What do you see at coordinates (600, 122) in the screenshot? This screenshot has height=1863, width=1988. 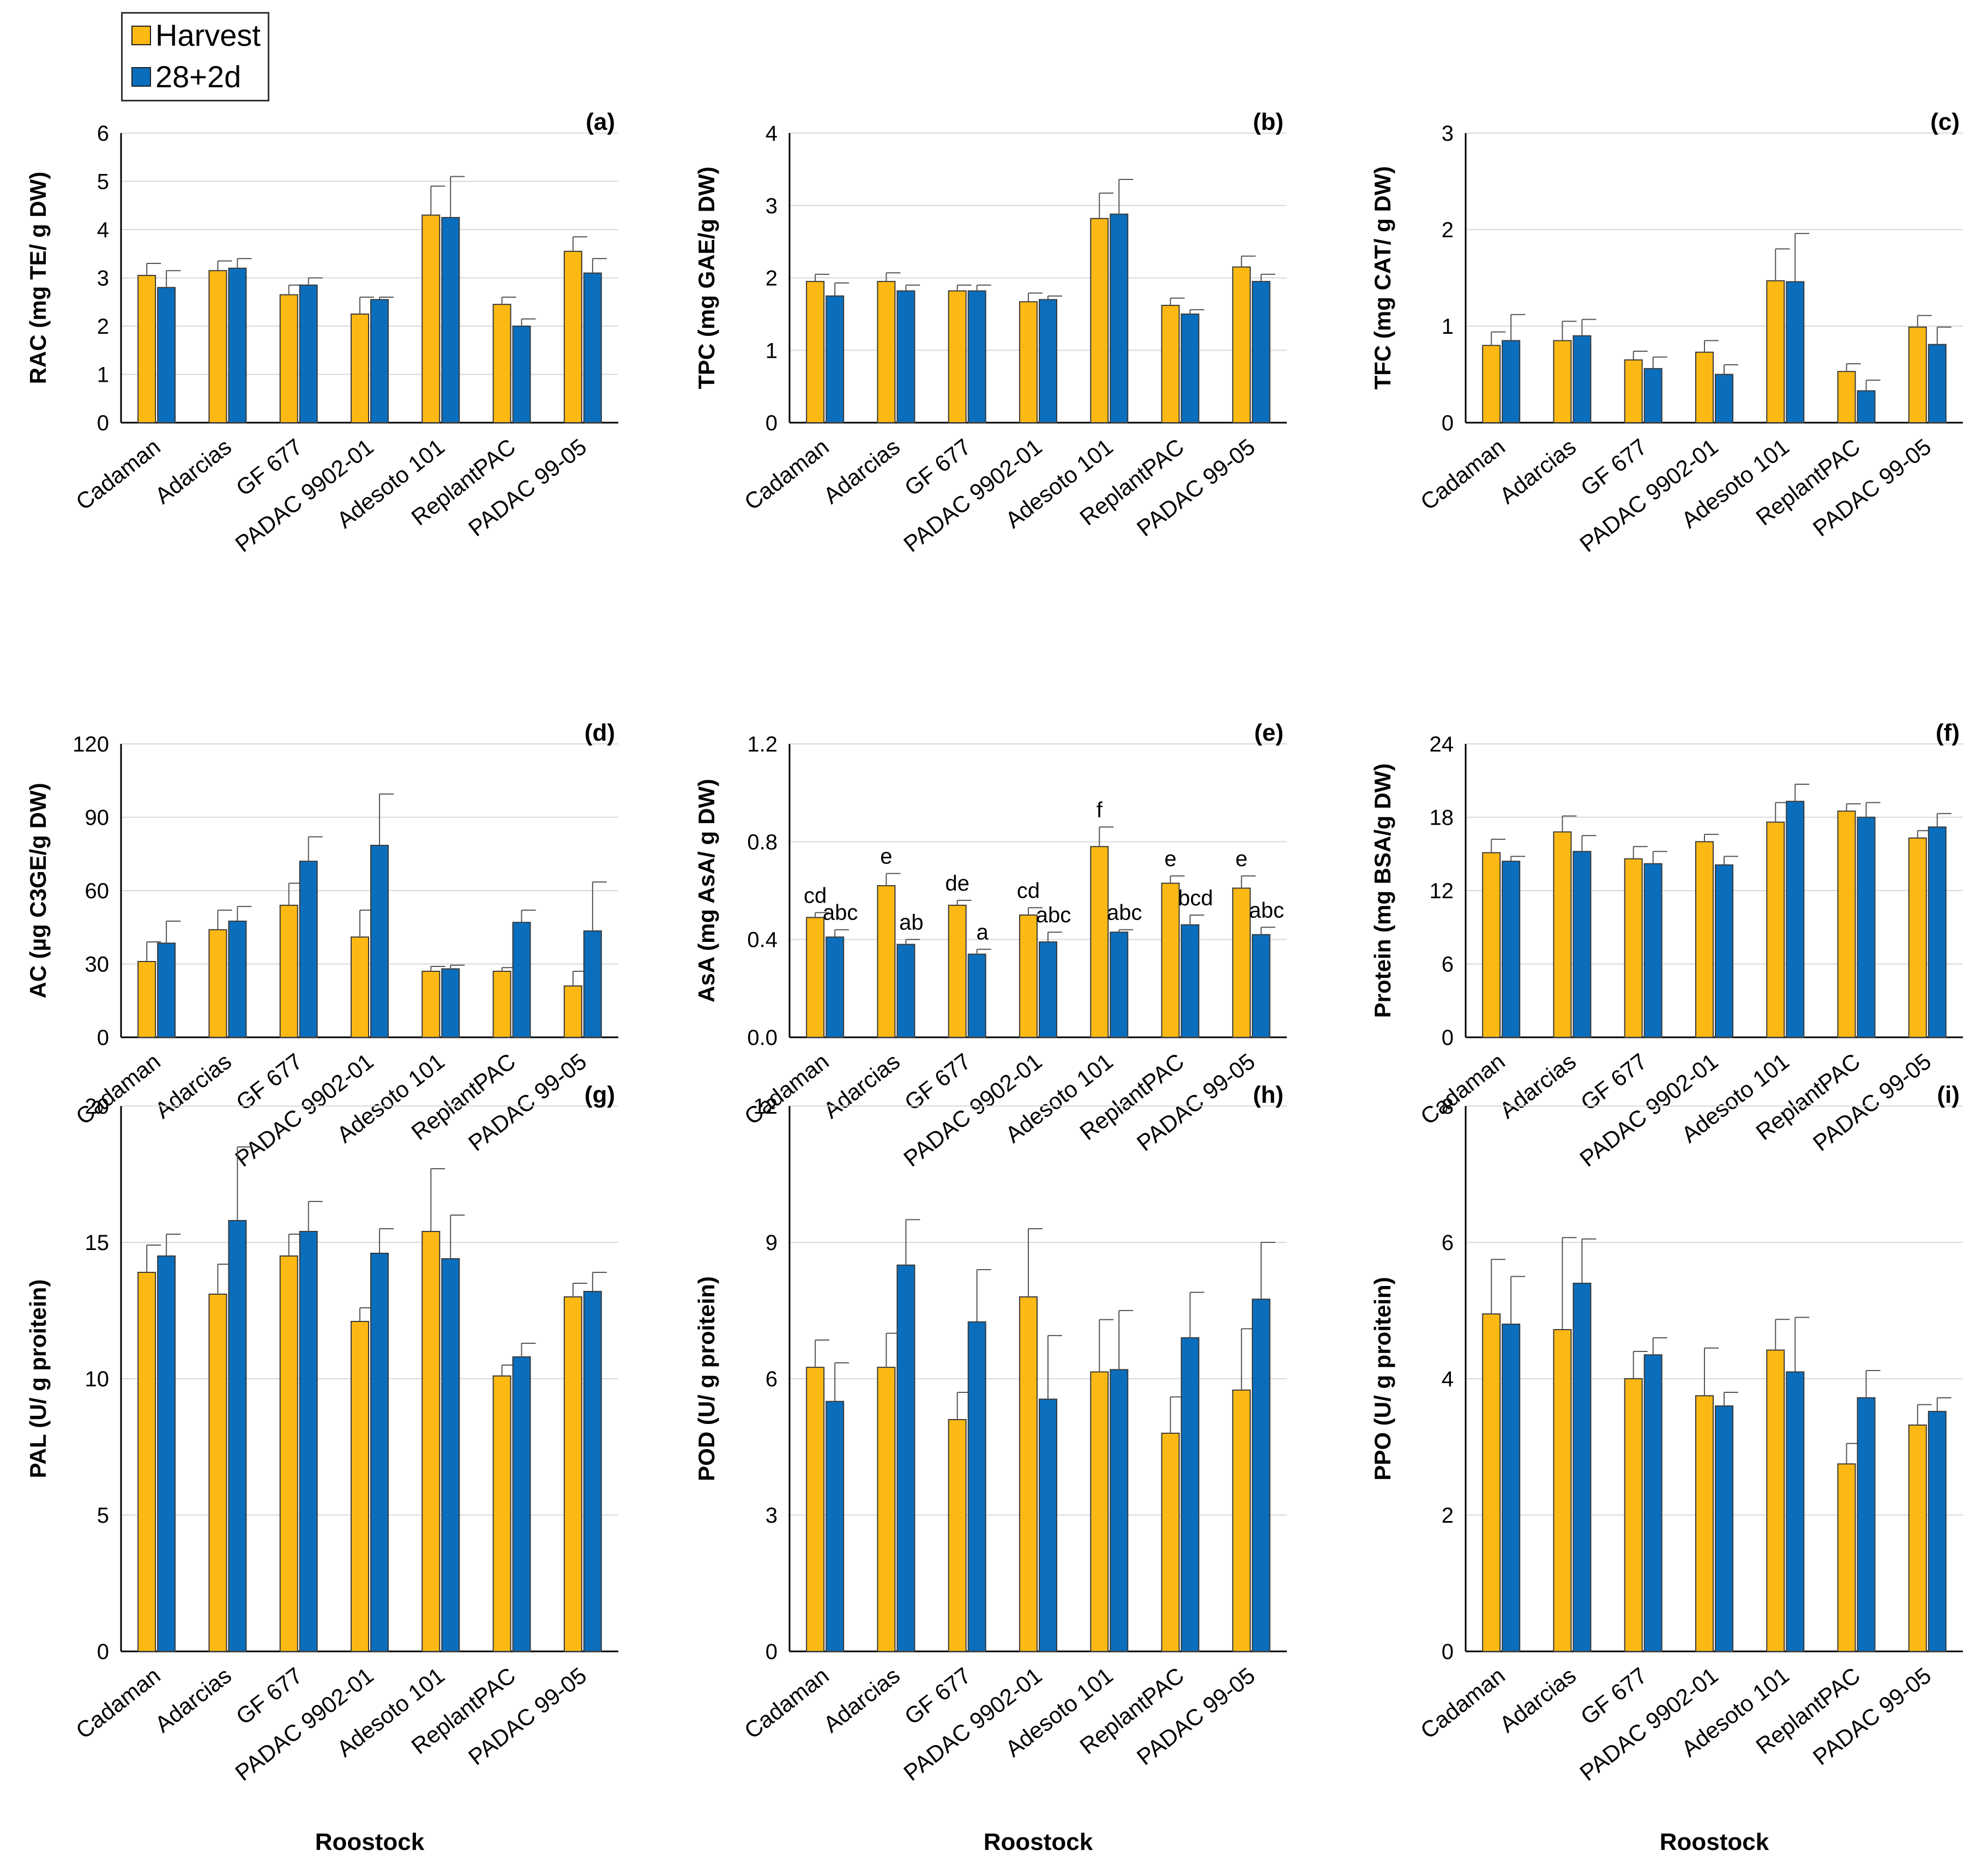 I see `panel-label: (a)` at bounding box center [600, 122].